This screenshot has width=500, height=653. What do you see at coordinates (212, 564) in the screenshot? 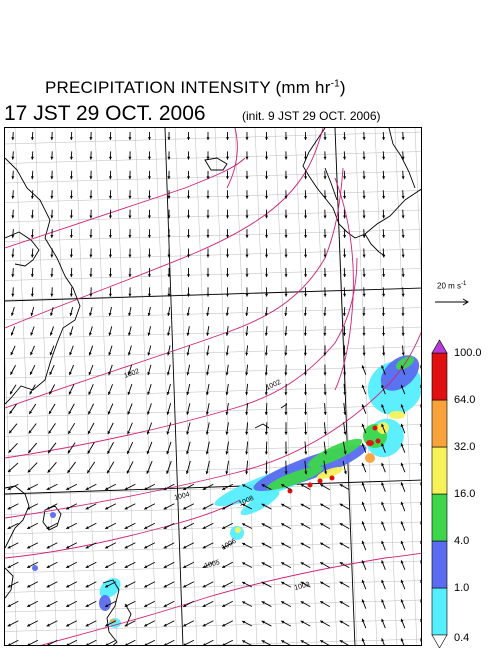
I see `isobar-label: 1005` at bounding box center [212, 564].